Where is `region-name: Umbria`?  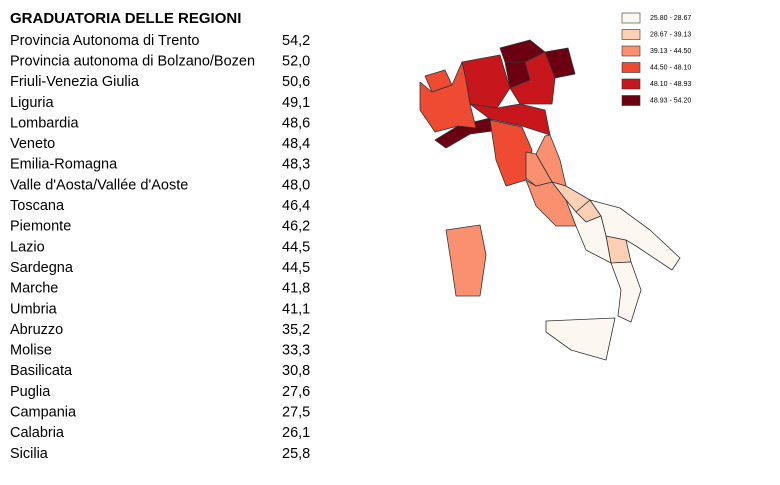
region-name: Umbria is located at coordinates (34, 309).